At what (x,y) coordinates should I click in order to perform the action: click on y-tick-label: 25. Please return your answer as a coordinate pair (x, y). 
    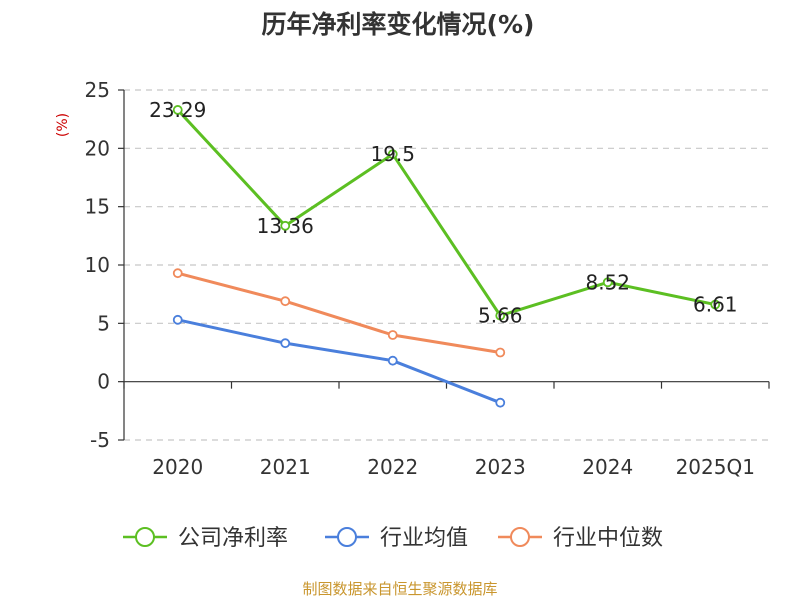
    Looking at the image, I should click on (97, 90).